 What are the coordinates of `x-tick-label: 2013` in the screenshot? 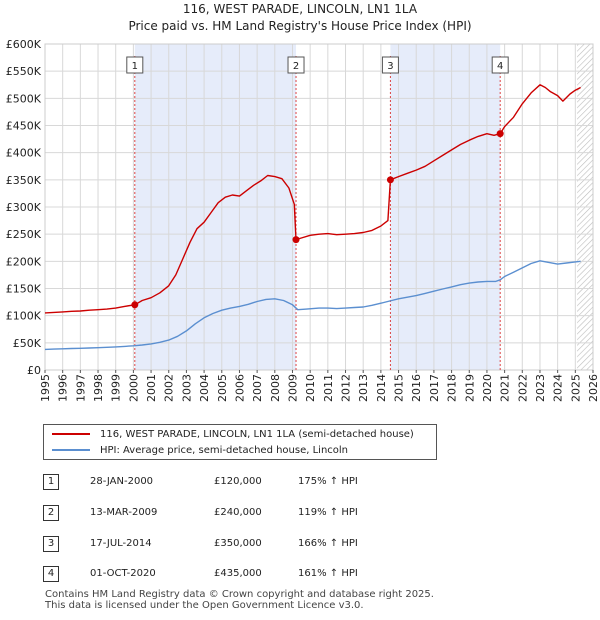 It's located at (363, 388).